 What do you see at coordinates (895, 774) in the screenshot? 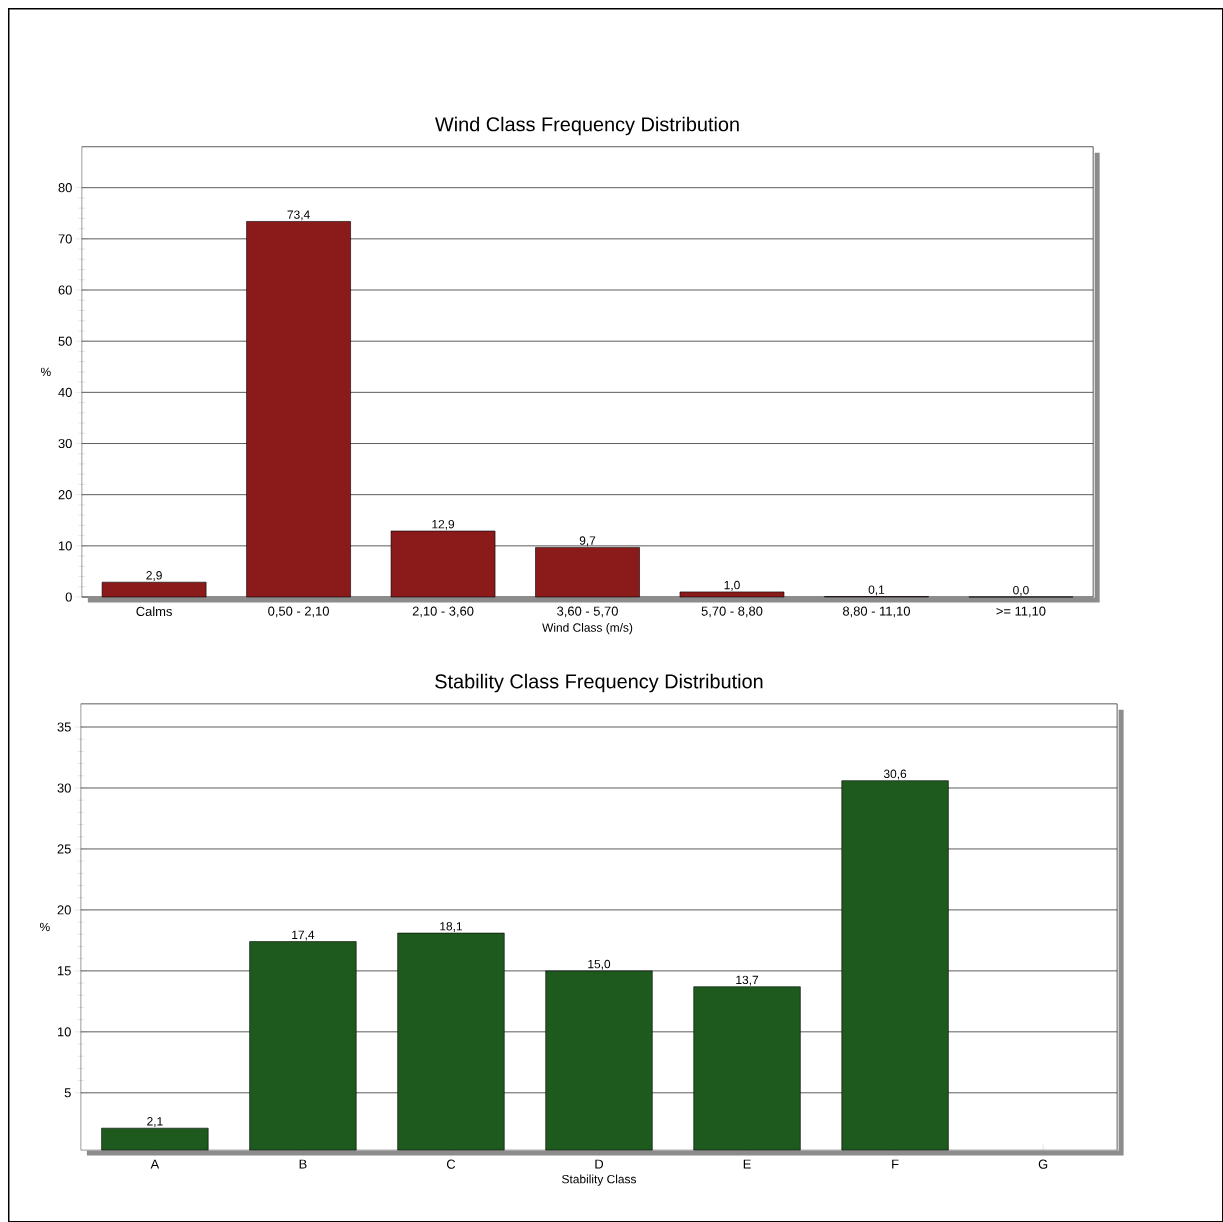
I see `data-label: 30,6` at bounding box center [895, 774].